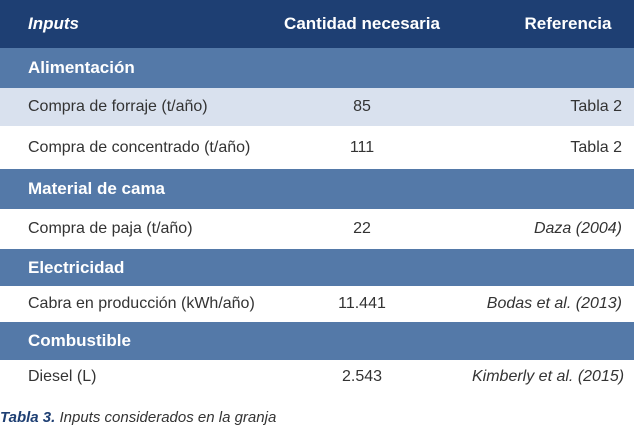 This screenshot has width=634, height=433. Describe the element at coordinates (317, 229) in the screenshot. I see `table-row: Compra de paja (t/año) 22 Daza (2004)` at that location.